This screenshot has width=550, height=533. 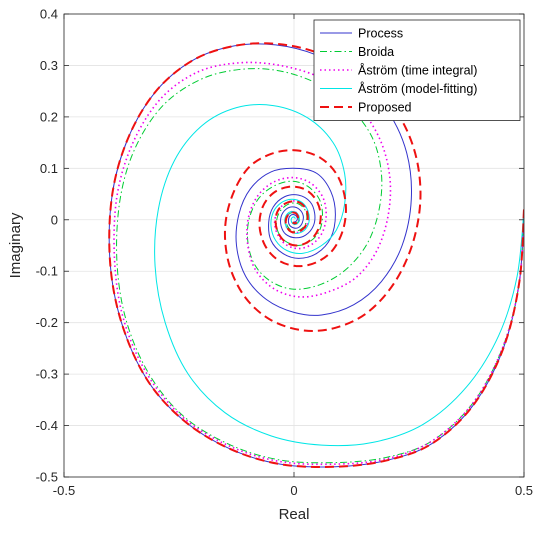 What do you see at coordinates (47, 477) in the screenshot?
I see `y-tick-label: -0.5` at bounding box center [47, 477].